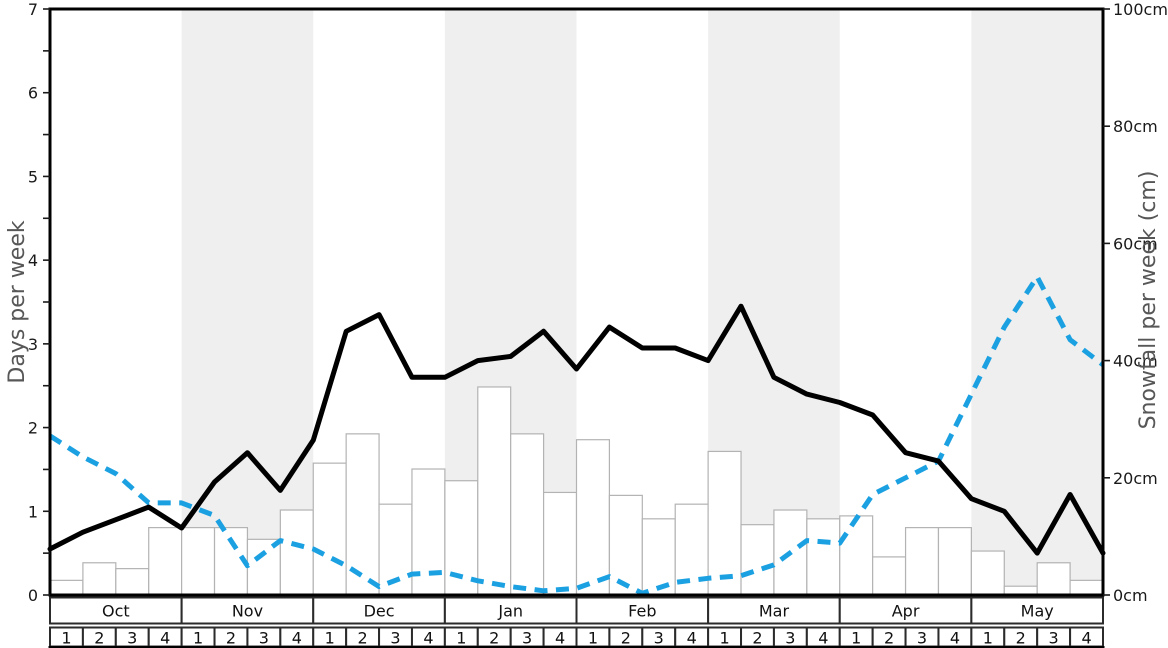 This screenshot has width=1168, height=648. I want to click on month-label: Feb, so click(642, 611).